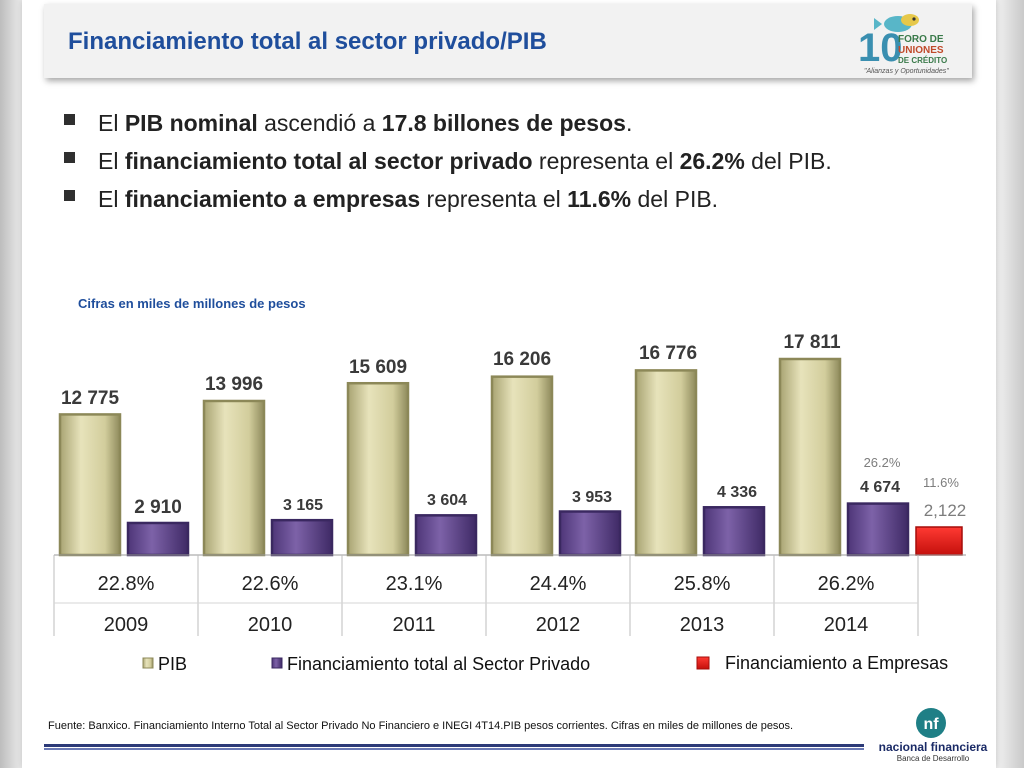 The width and height of the screenshot is (1024, 768). I want to click on ratio-cell: 26.2%, so click(846, 584).